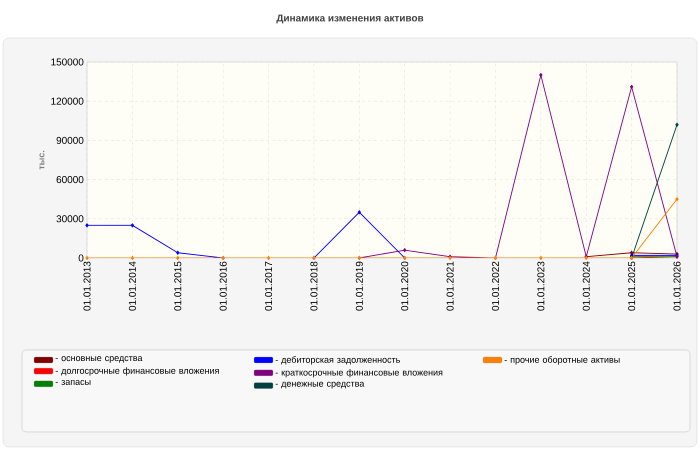 Image resolution: width=700 pixels, height=450 pixels. Describe the element at coordinates (67, 101) in the screenshot. I see `y-tick-label: 120000` at that location.